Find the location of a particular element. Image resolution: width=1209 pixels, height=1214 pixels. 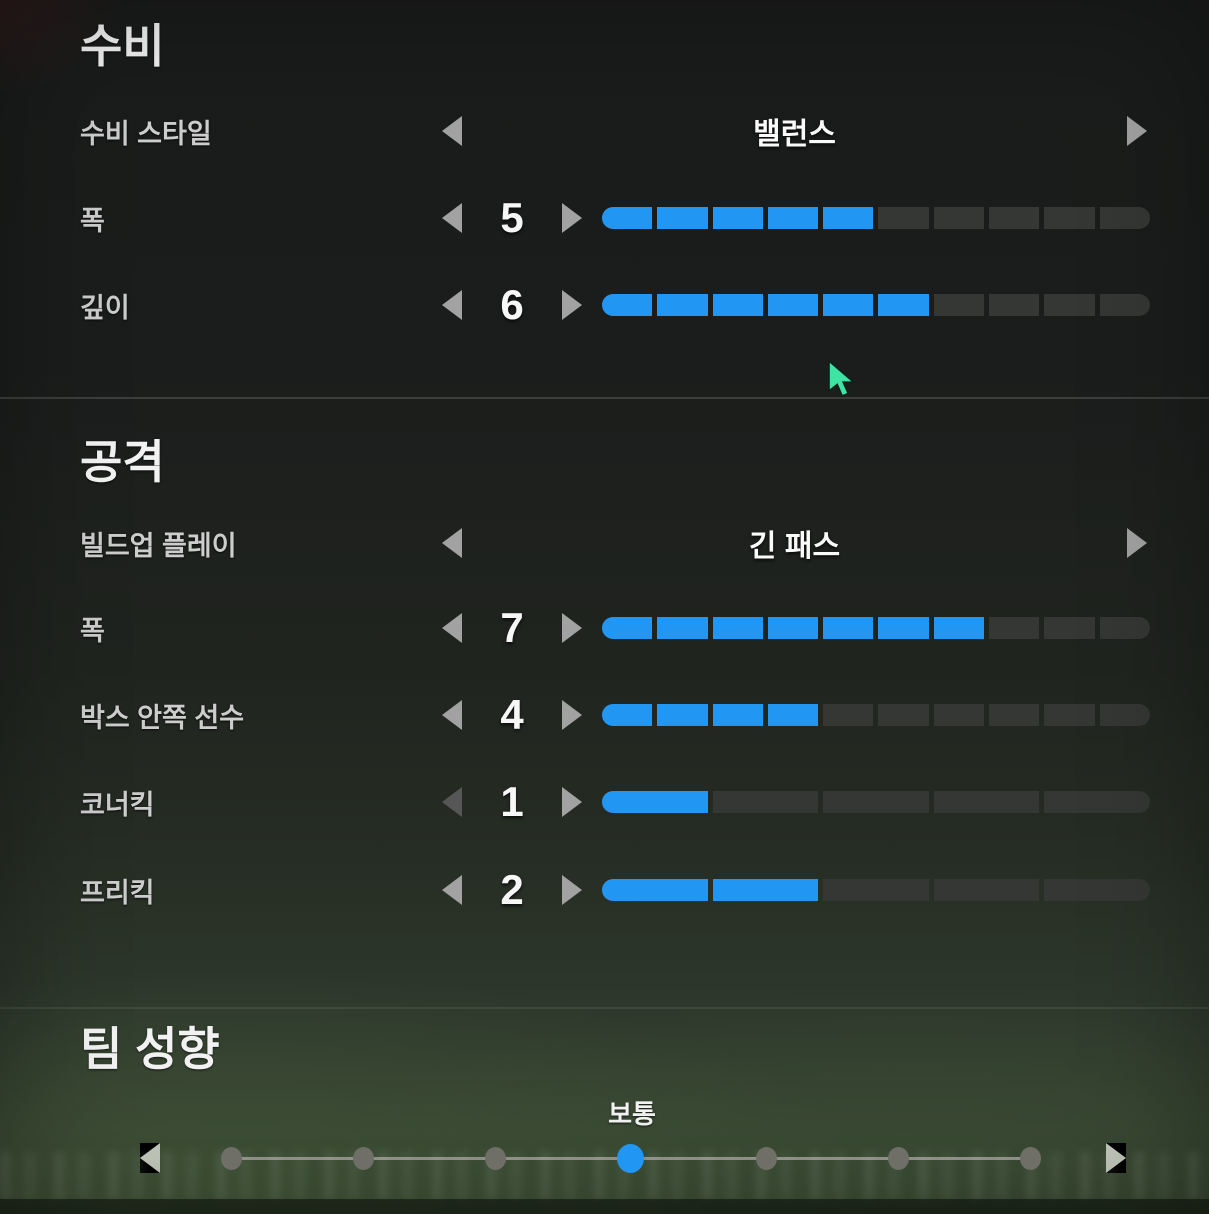

slider-dot-selected is located at coordinates (631, 1158).